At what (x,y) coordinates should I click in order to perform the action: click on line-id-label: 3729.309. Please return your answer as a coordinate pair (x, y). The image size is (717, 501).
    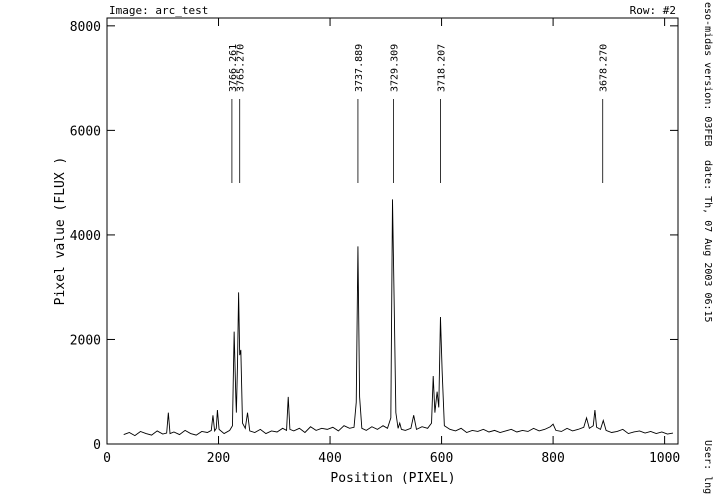
    Looking at the image, I should click on (395, 68).